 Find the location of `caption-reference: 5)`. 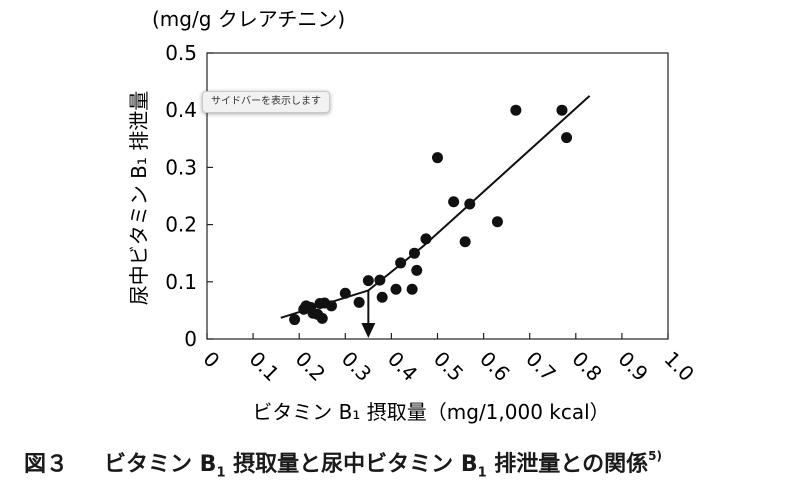

caption-reference: 5) is located at coordinates (655, 456).